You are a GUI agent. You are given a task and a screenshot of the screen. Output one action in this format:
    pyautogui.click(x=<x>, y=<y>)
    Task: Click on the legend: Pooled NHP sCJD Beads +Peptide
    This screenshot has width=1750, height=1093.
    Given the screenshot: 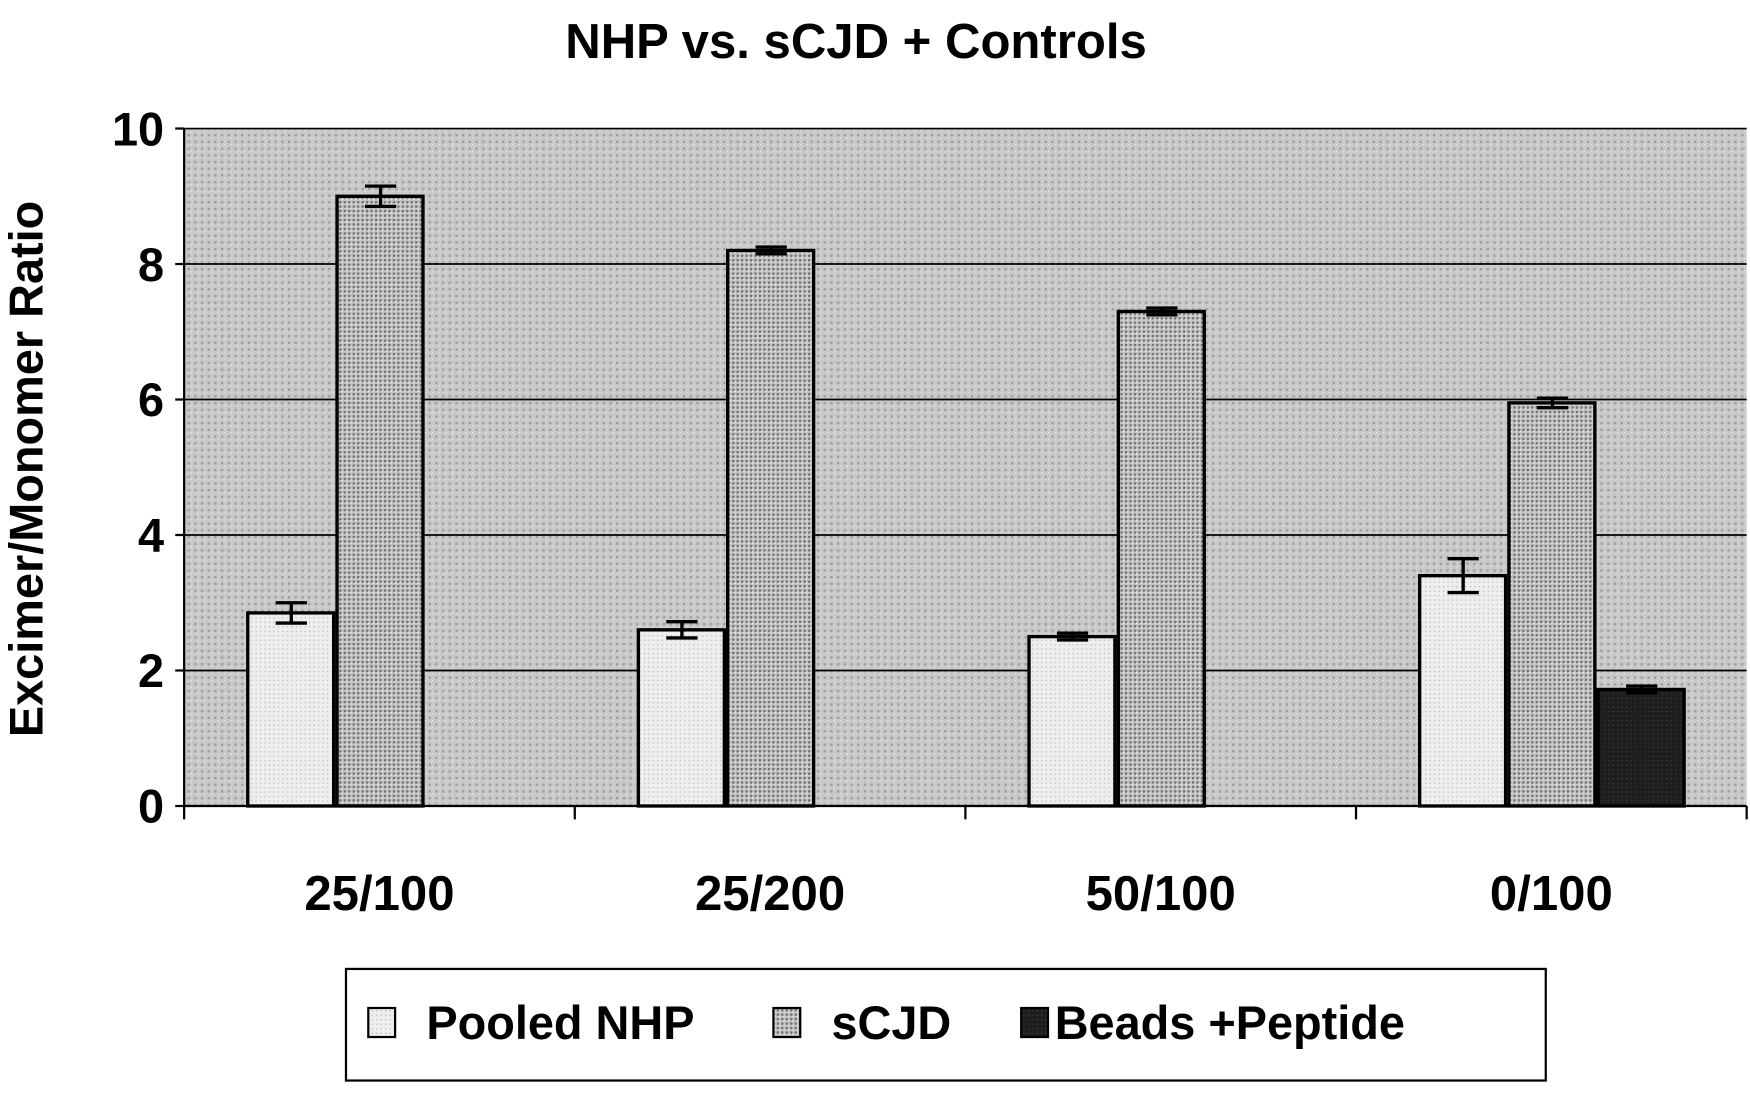 What is the action you would take?
    pyautogui.click(x=945, y=1024)
    